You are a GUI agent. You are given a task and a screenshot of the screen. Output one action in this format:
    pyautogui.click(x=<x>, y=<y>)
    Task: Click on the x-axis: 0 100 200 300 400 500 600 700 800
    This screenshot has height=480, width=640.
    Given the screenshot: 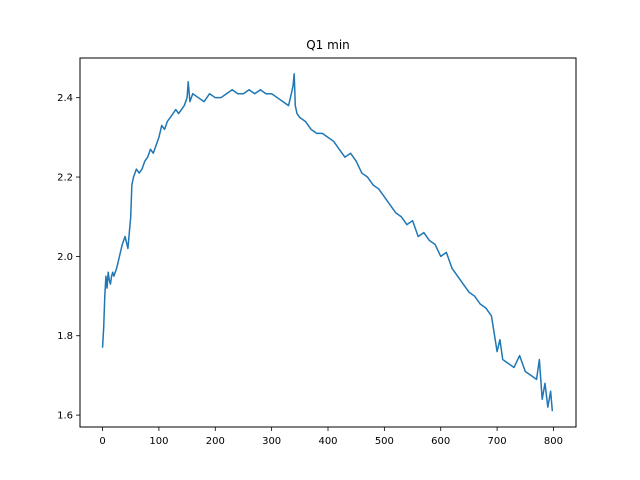 What is the action you would take?
    pyautogui.click(x=331, y=437)
    